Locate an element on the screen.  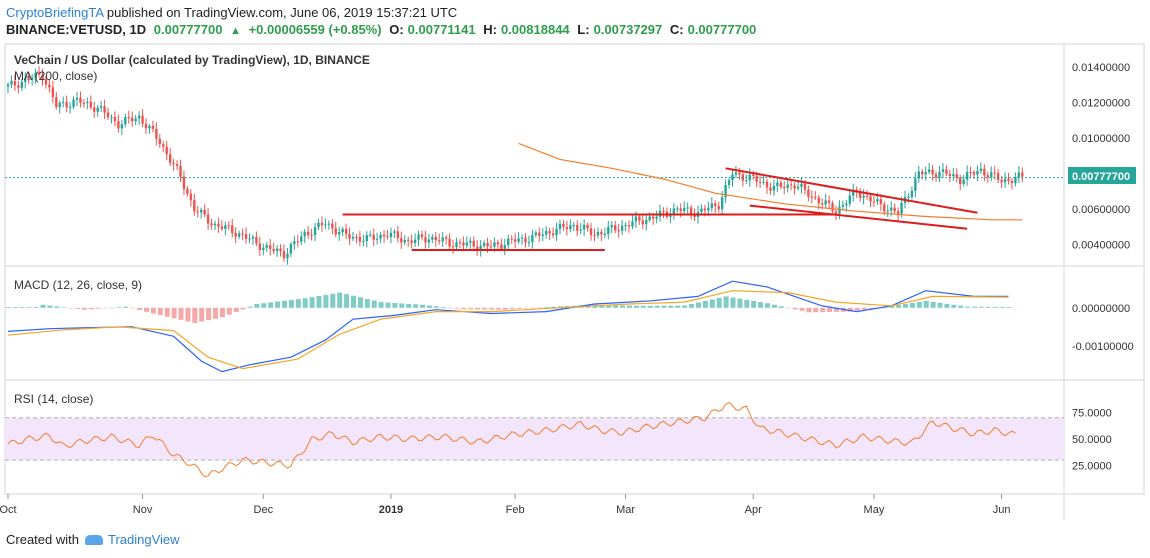
time-tick-label: Nov is located at coordinates (143, 510).